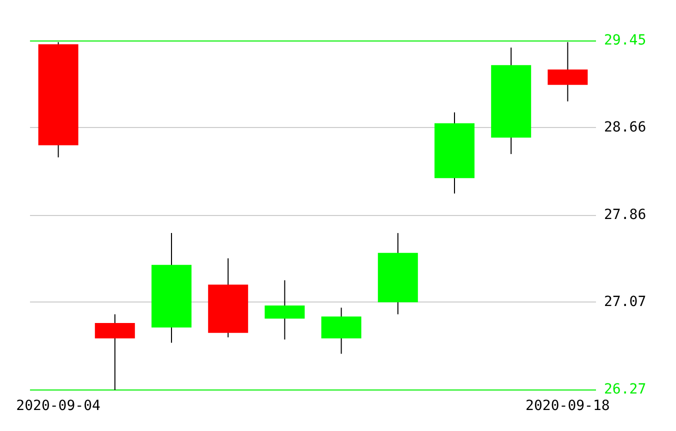  Describe the element at coordinates (58, 406) in the screenshot. I see `x-tick-label: 2020-09-04` at that location.